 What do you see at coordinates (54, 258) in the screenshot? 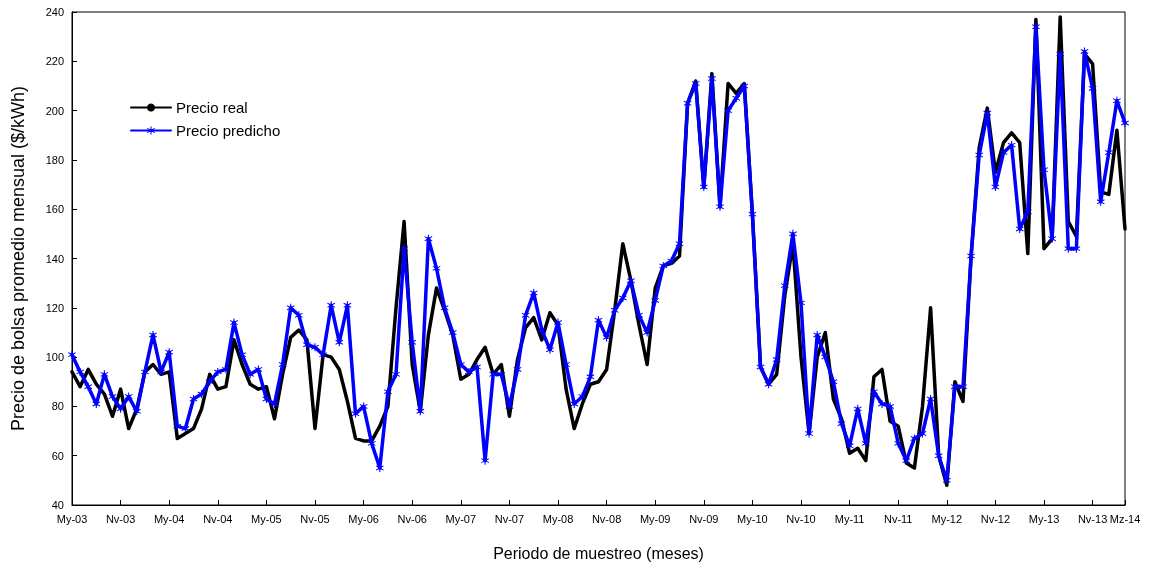
I see `y-tick-label: 140` at bounding box center [54, 258].